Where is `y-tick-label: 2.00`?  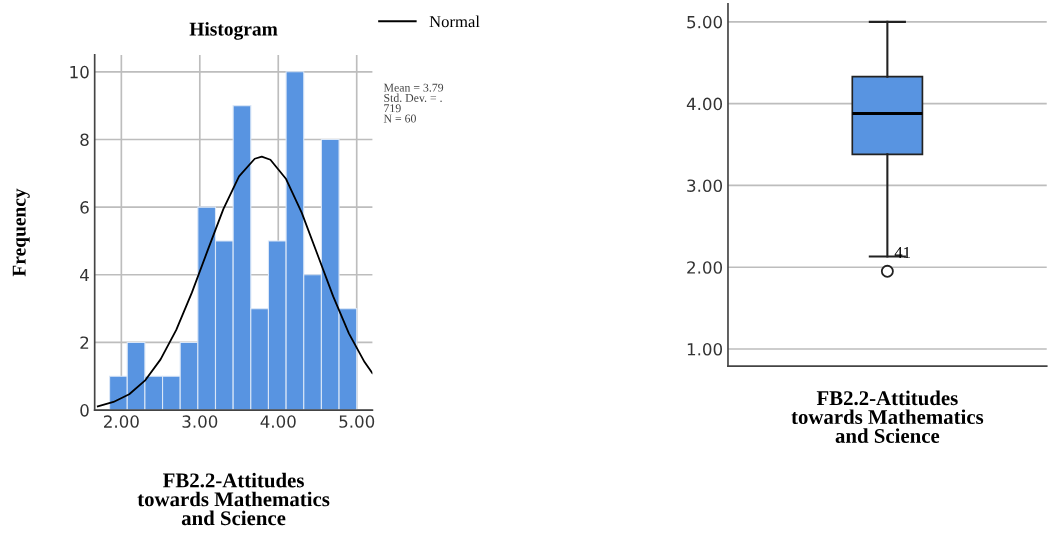
y-tick-label: 2.00 is located at coordinates (705, 267).